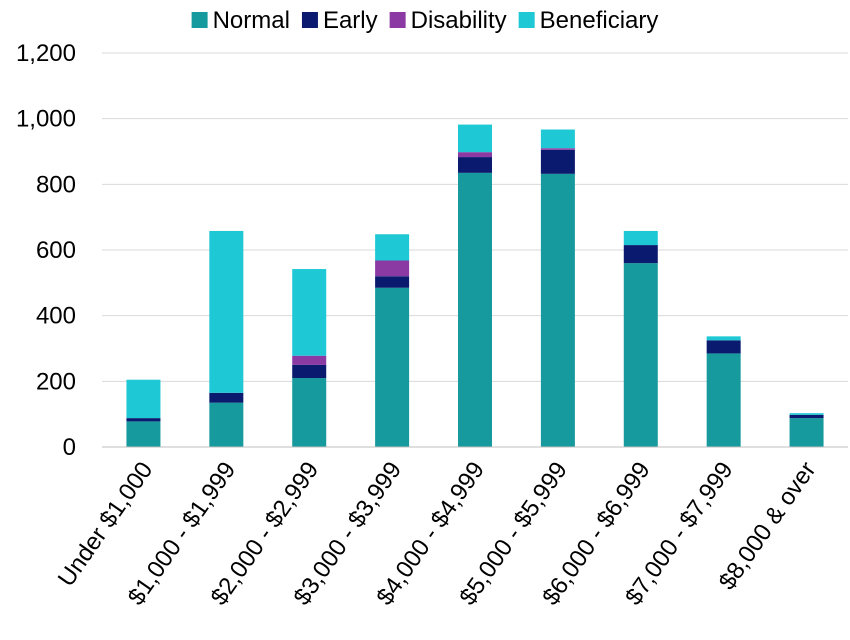 The image size is (850, 640). What do you see at coordinates (46, 119) in the screenshot?
I see `y-tick-label: 1,000` at bounding box center [46, 119].